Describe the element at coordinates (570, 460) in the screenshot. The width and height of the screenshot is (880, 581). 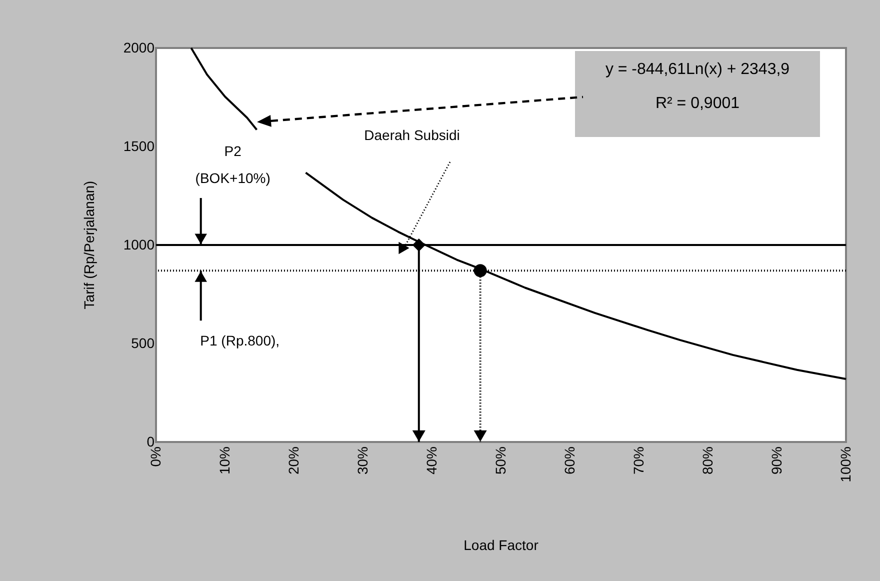
I see `x-tick-label: 60%` at that location.